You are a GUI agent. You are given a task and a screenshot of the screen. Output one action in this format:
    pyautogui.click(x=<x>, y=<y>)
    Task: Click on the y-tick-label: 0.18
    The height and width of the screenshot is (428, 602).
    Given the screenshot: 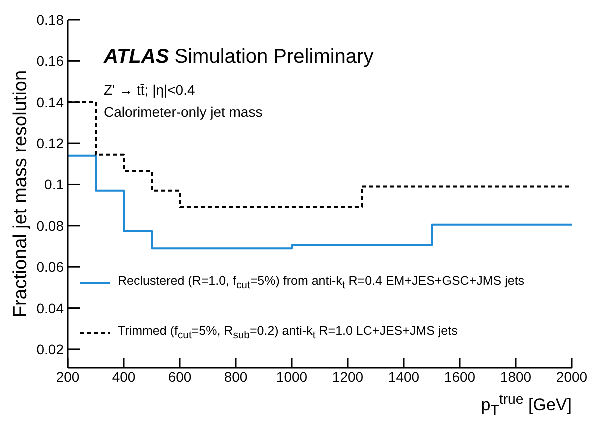 What is the action you would take?
    pyautogui.click(x=50, y=20)
    